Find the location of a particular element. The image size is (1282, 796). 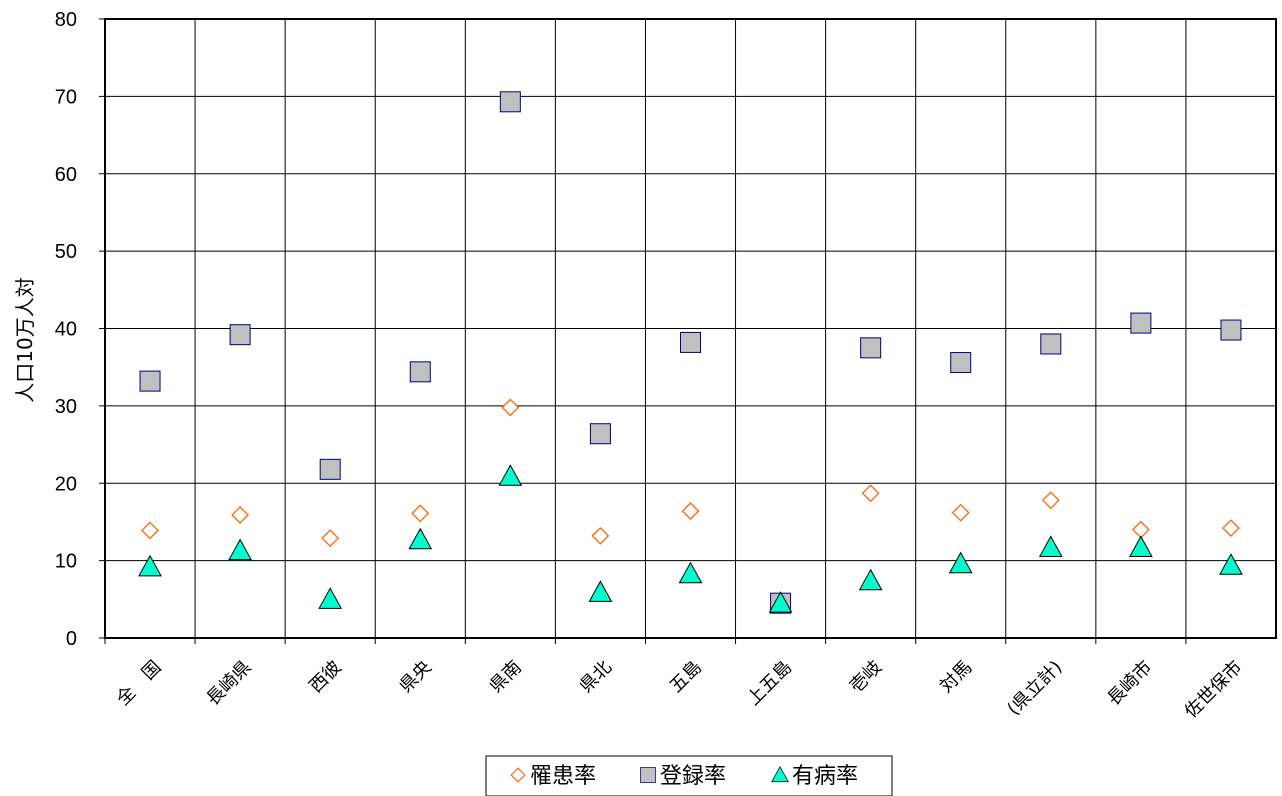

legend-box is located at coordinates (689, 775).